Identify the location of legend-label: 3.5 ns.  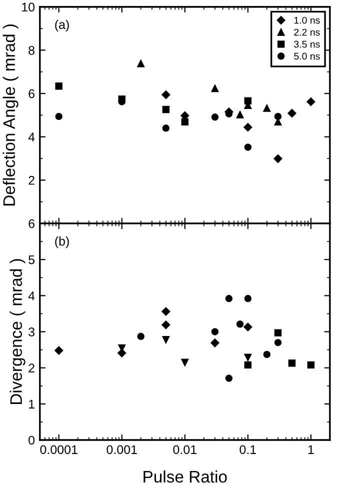
(307, 44).